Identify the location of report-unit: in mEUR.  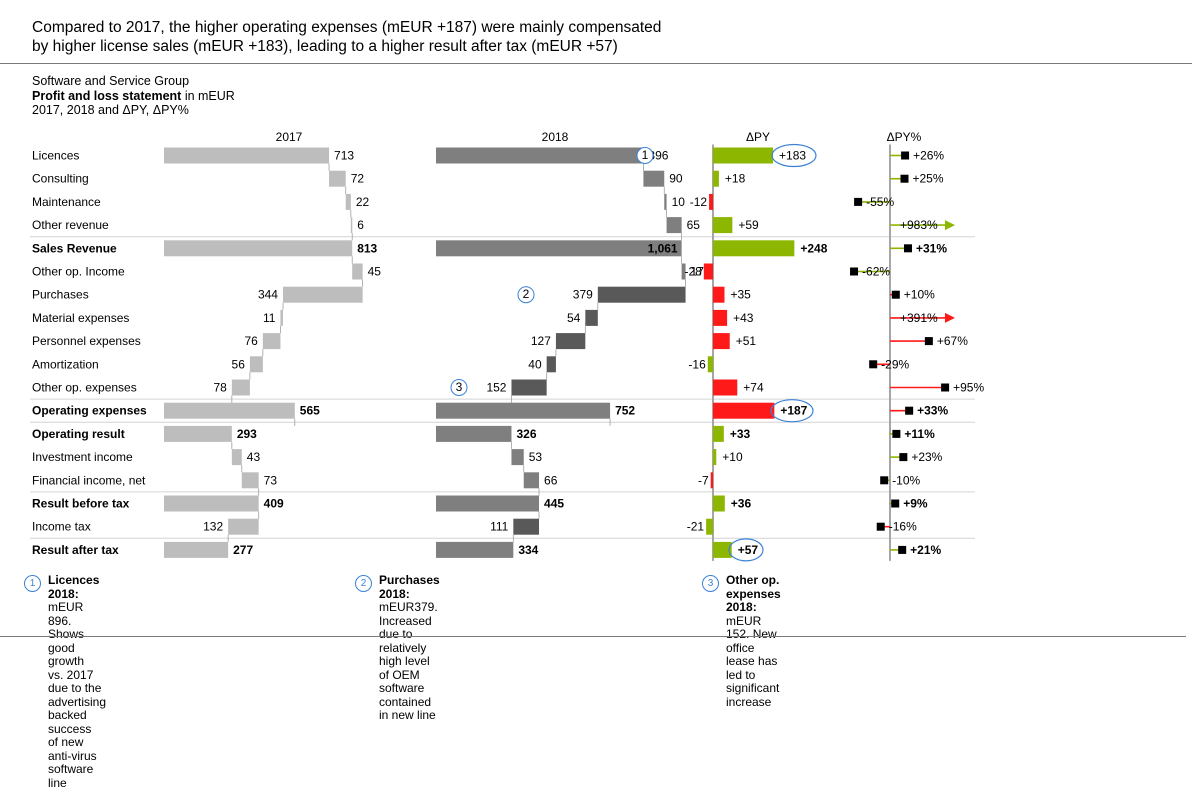
(208, 95).